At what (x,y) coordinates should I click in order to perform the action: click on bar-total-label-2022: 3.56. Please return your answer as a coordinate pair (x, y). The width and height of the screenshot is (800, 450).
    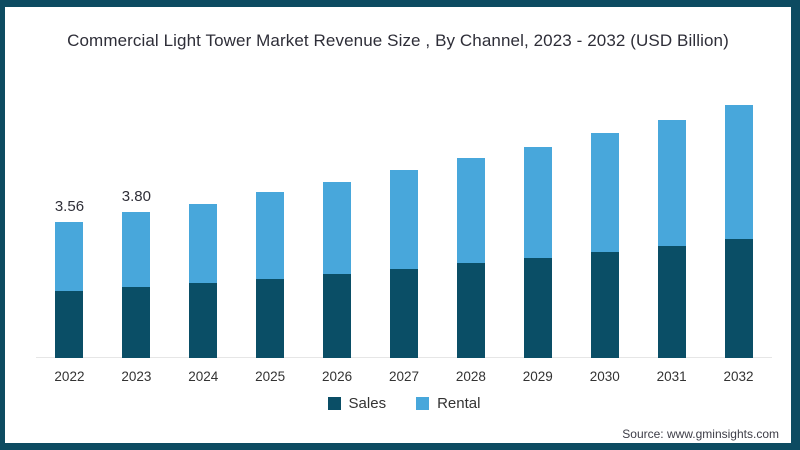
    Looking at the image, I should click on (69, 206).